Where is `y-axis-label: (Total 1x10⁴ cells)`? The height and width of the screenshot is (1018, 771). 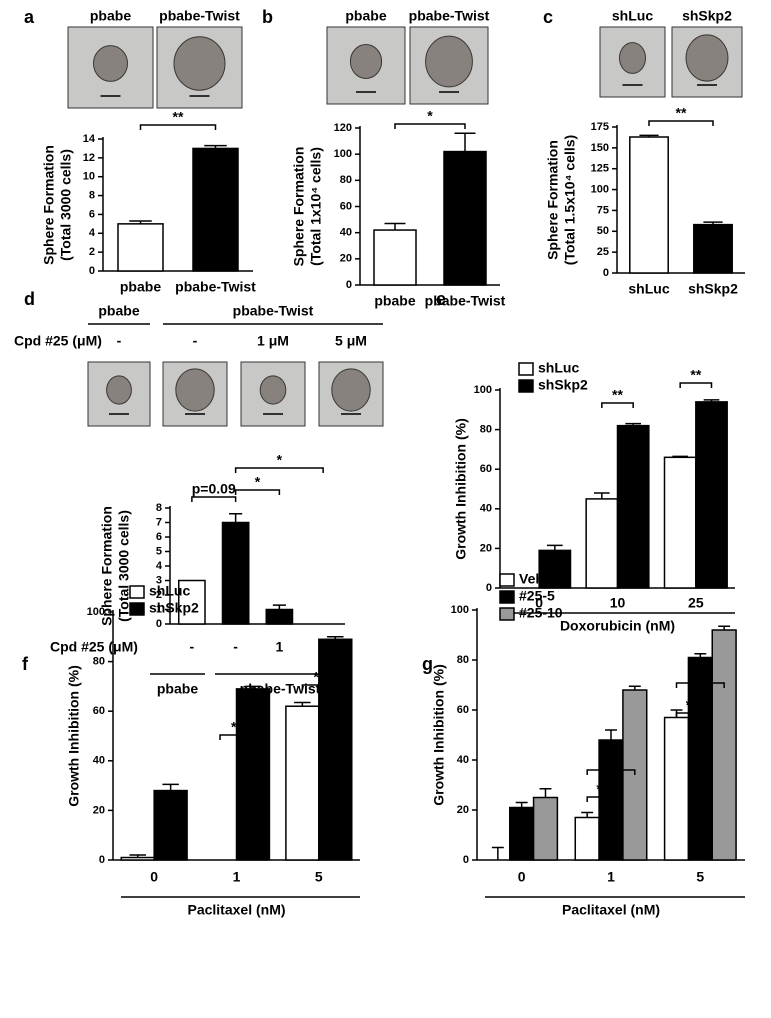 y-axis-label: (Total 1x10⁴ cells) is located at coordinates (316, 206).